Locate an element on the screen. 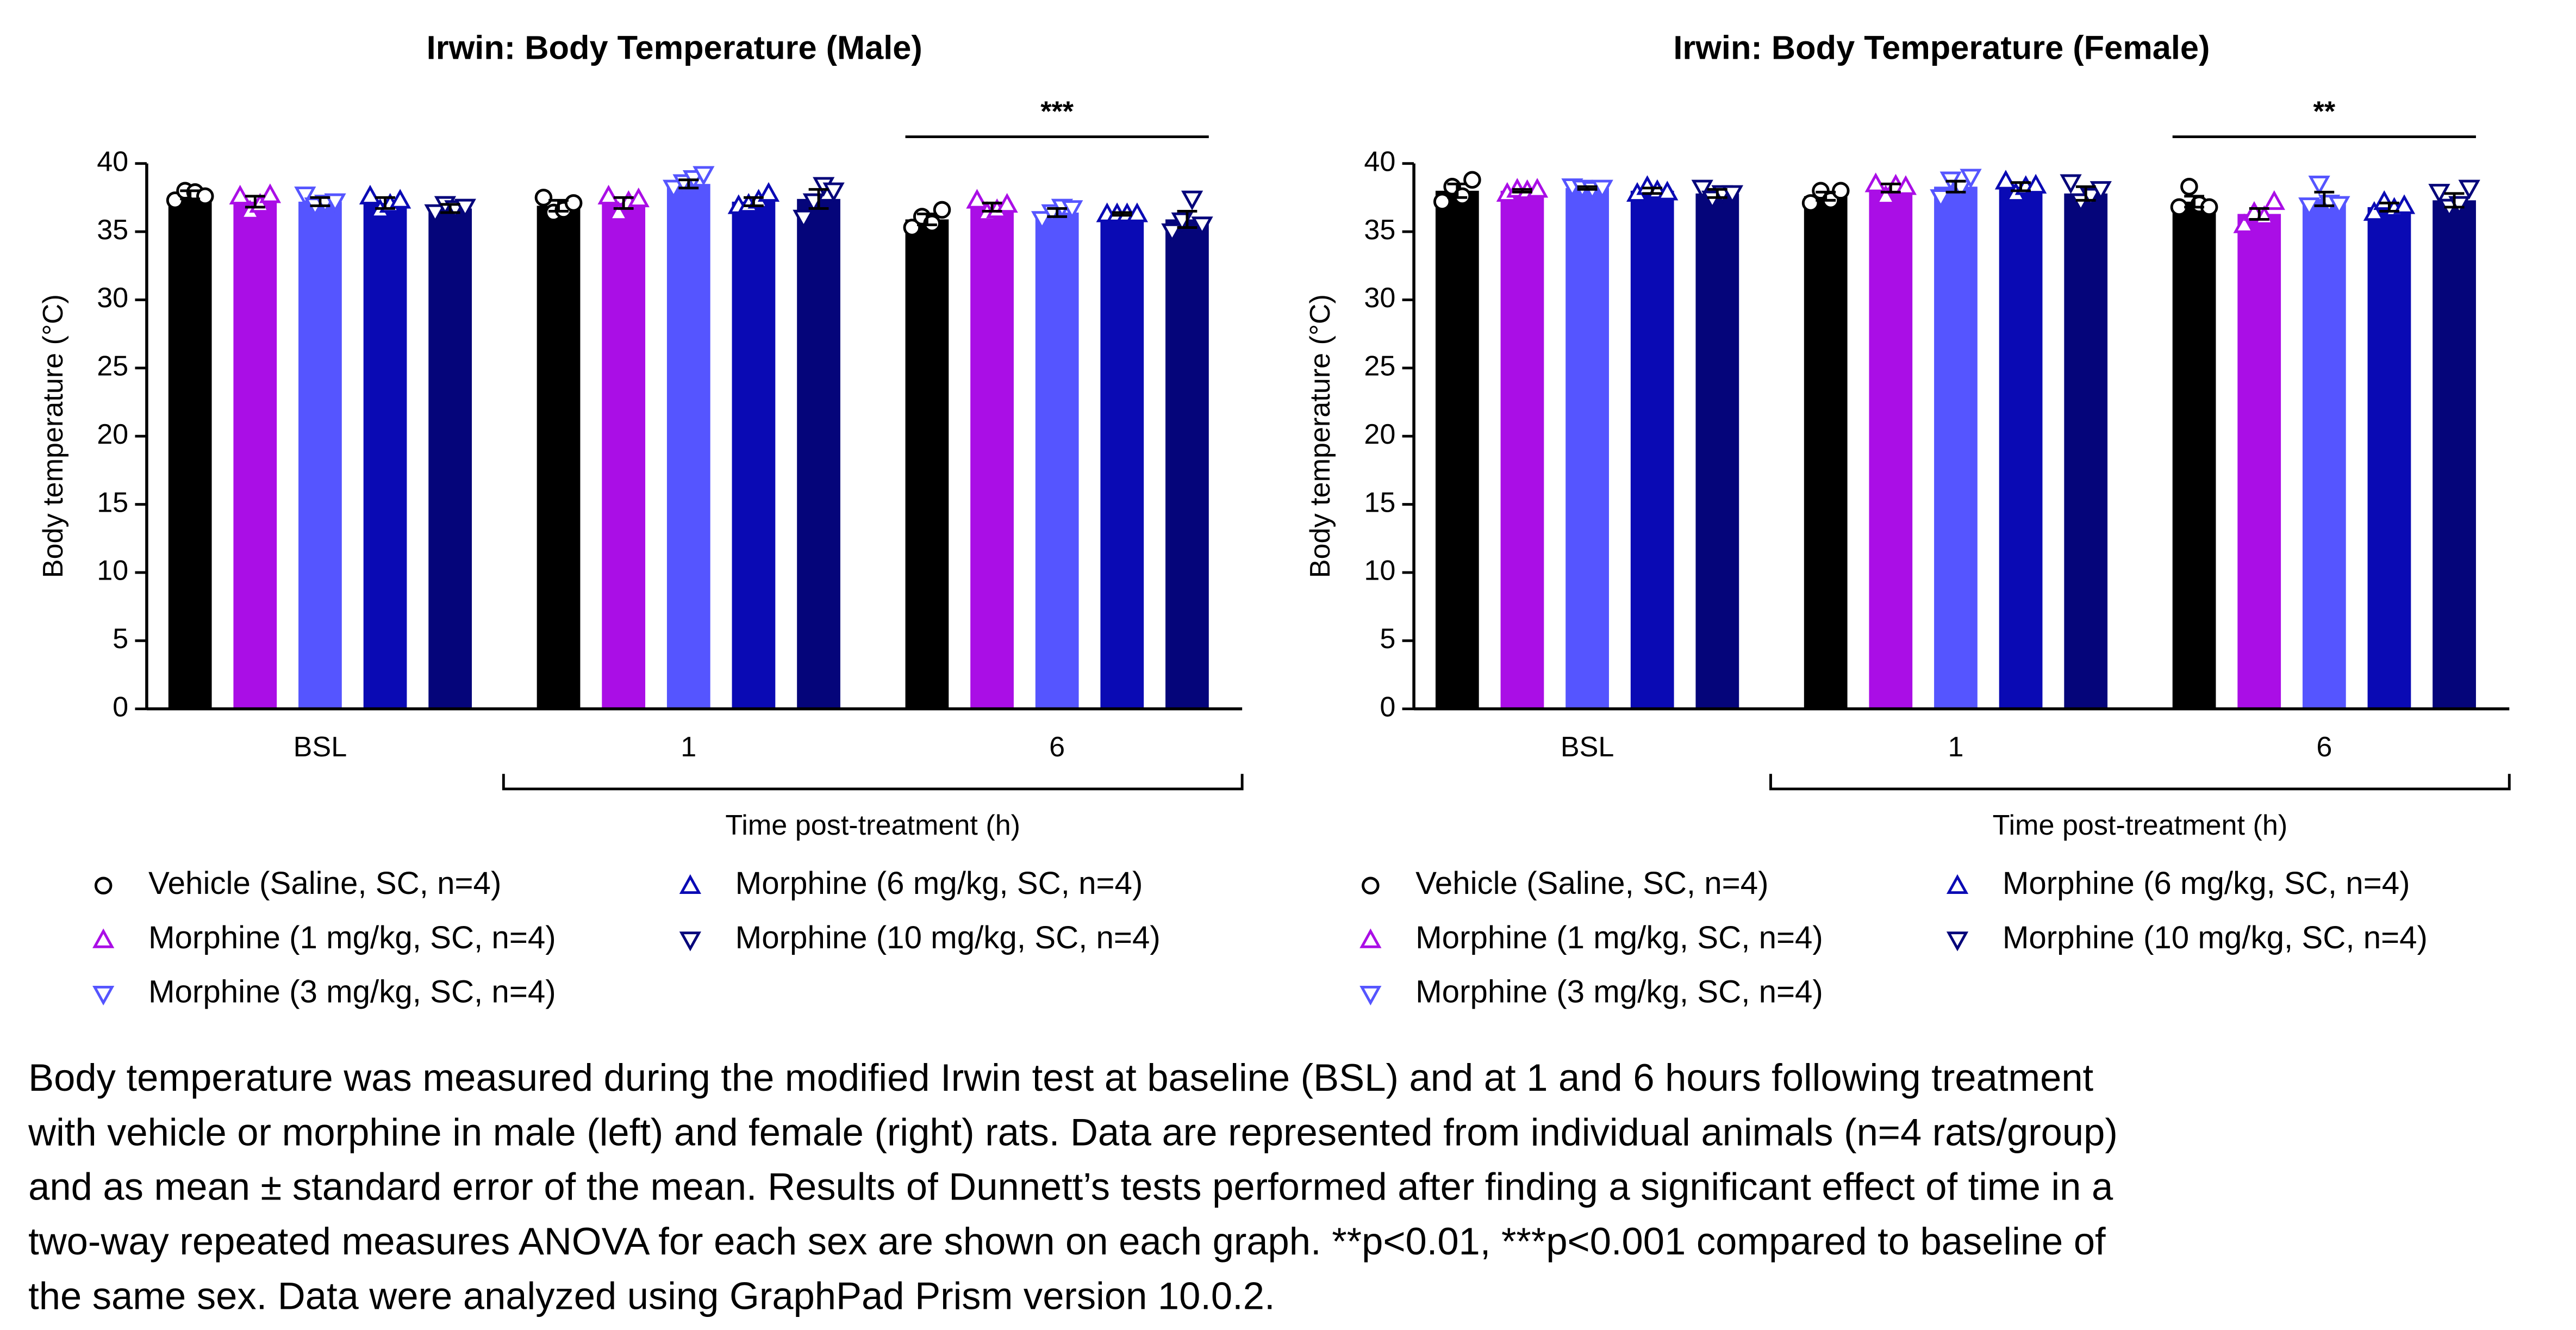  legend-label: Morphine (3 mg/kg, SC, n=4) is located at coordinates (1619, 992).